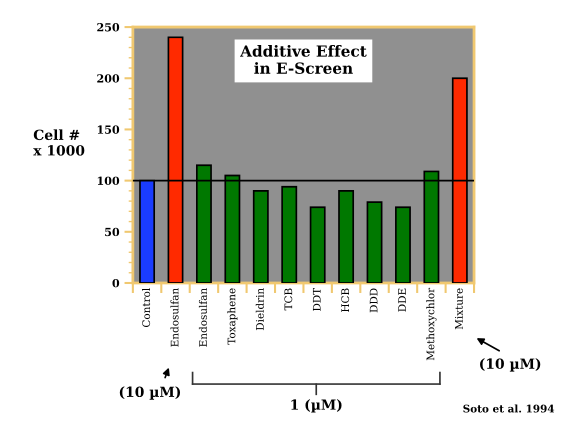 This screenshot has width=563, height=423. I want to click on y-axis-title: Cell # x 1000, so click(58, 142).